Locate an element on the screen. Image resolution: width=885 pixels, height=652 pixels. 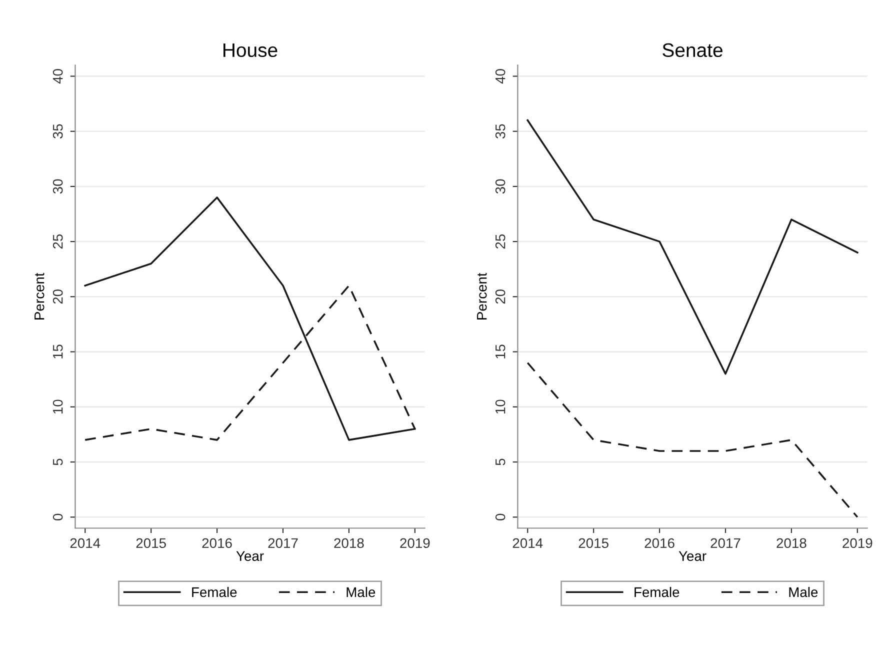
chart-title: Senate is located at coordinates (692, 50).